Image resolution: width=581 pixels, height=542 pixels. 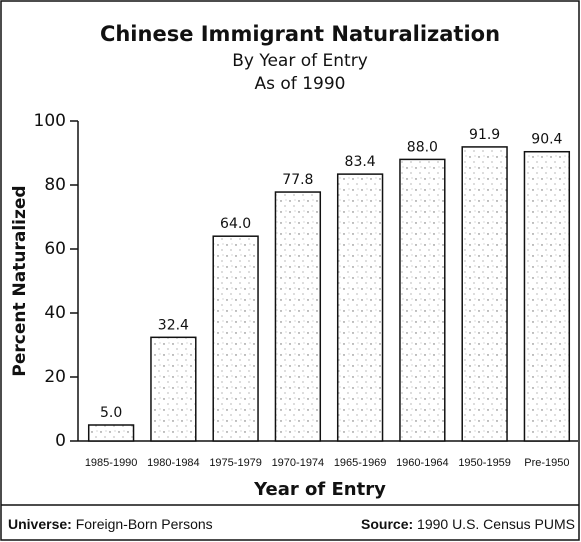 What do you see at coordinates (546, 463) in the screenshot?
I see `x-tick-label: Pre-1950` at bounding box center [546, 463].